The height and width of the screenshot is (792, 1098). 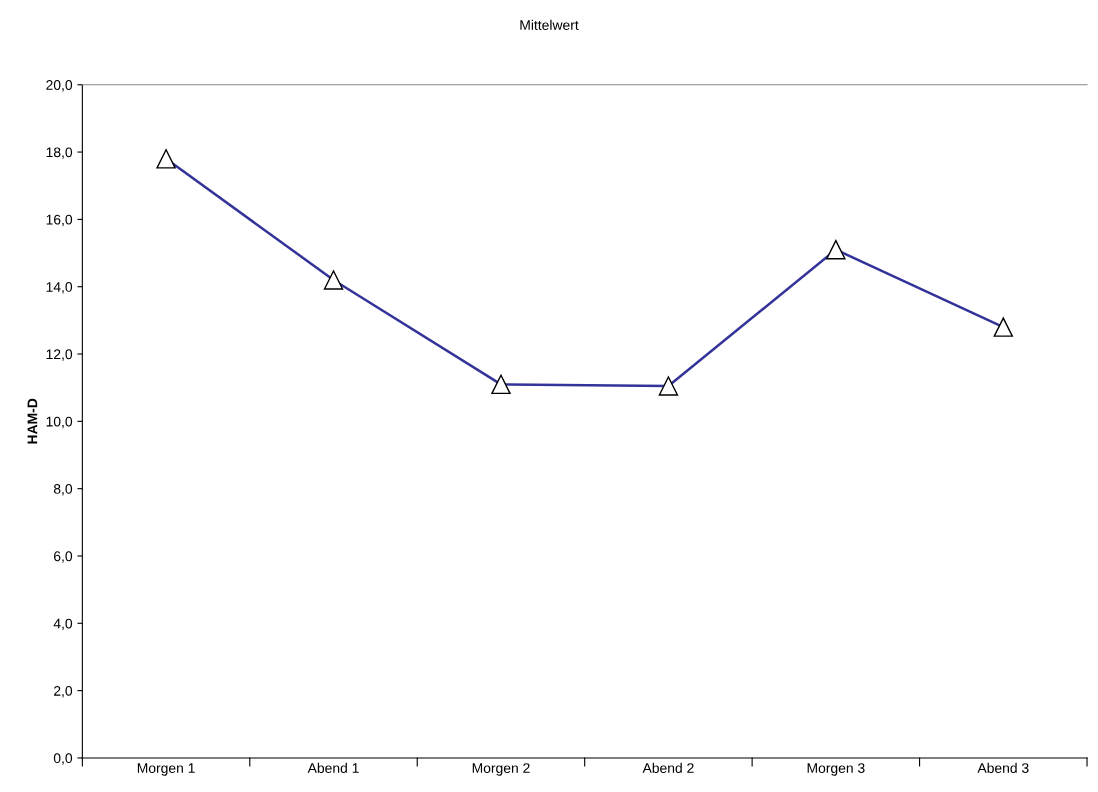 I want to click on x-tick-label: Morgen 1, so click(x=166, y=769).